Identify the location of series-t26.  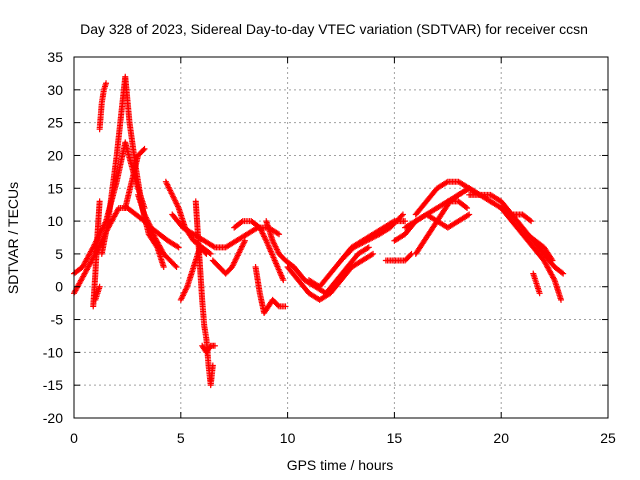
(457, 204).